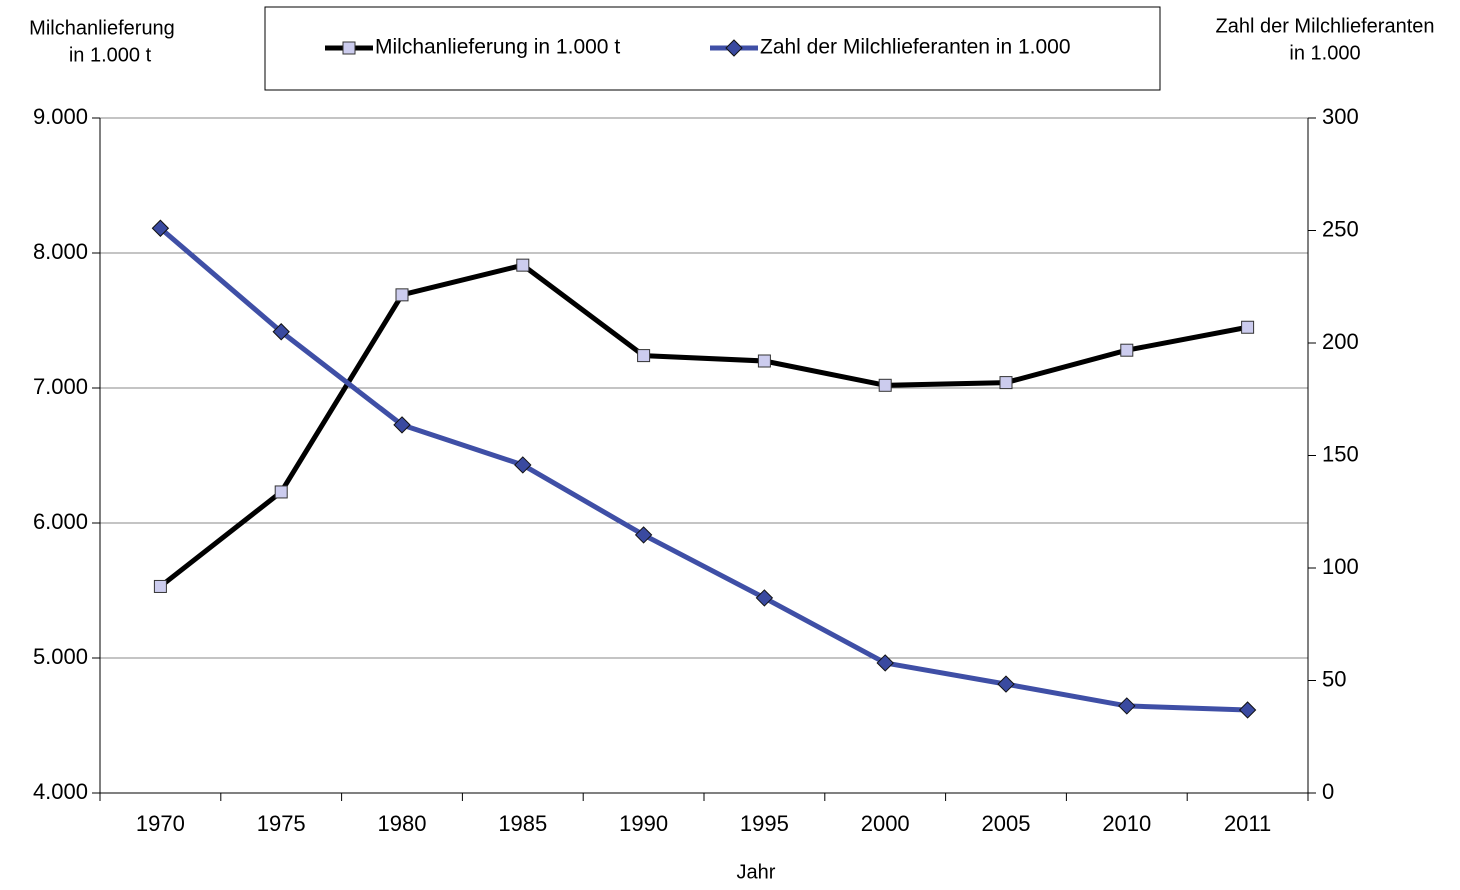 This screenshot has height=890, width=1460. Describe the element at coordinates (1340, 341) in the screenshot. I see `y2-tick-label: 200` at that location.